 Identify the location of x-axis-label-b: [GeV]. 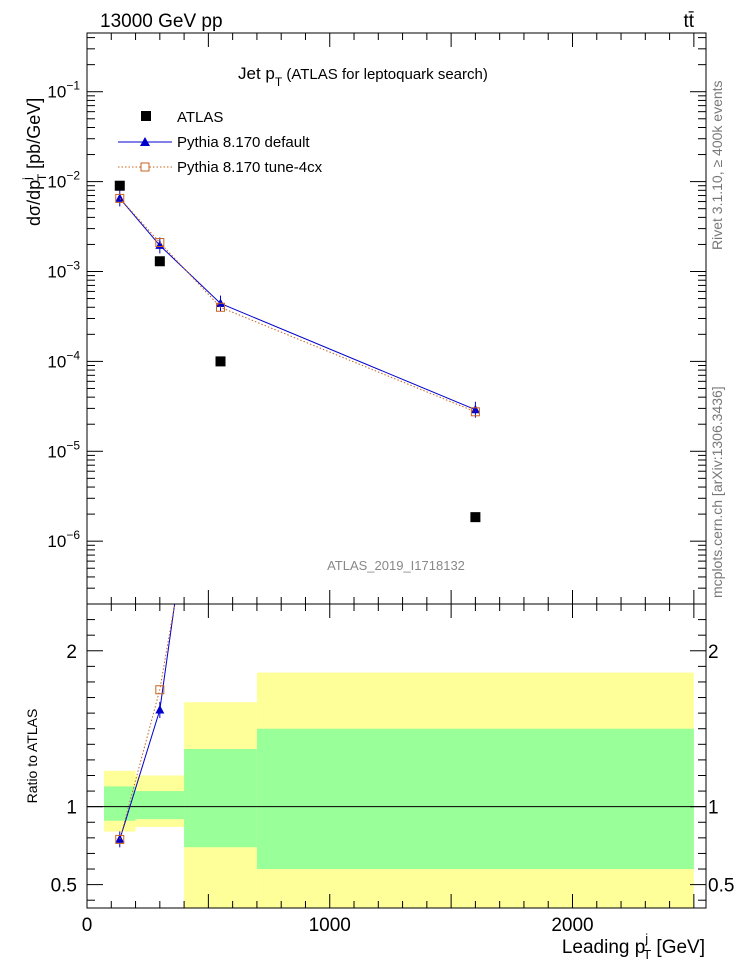
(678, 947).